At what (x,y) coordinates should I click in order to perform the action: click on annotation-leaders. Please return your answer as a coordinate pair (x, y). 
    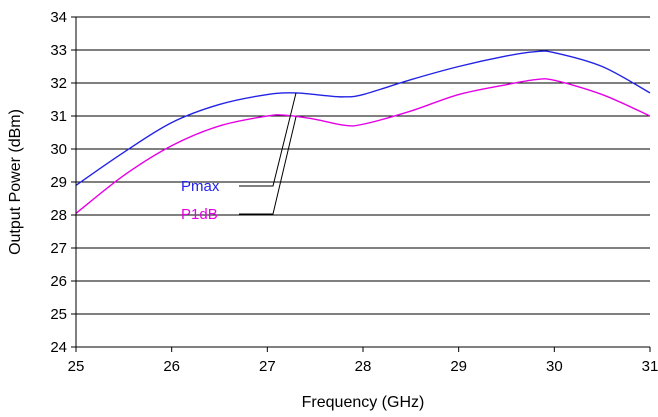
    Looking at the image, I should click on (268, 153).